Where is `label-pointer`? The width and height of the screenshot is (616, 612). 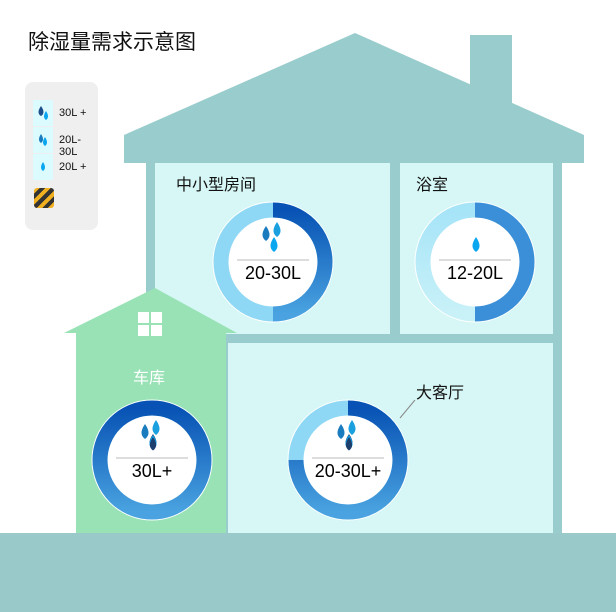 label-pointer is located at coordinates (407, 409).